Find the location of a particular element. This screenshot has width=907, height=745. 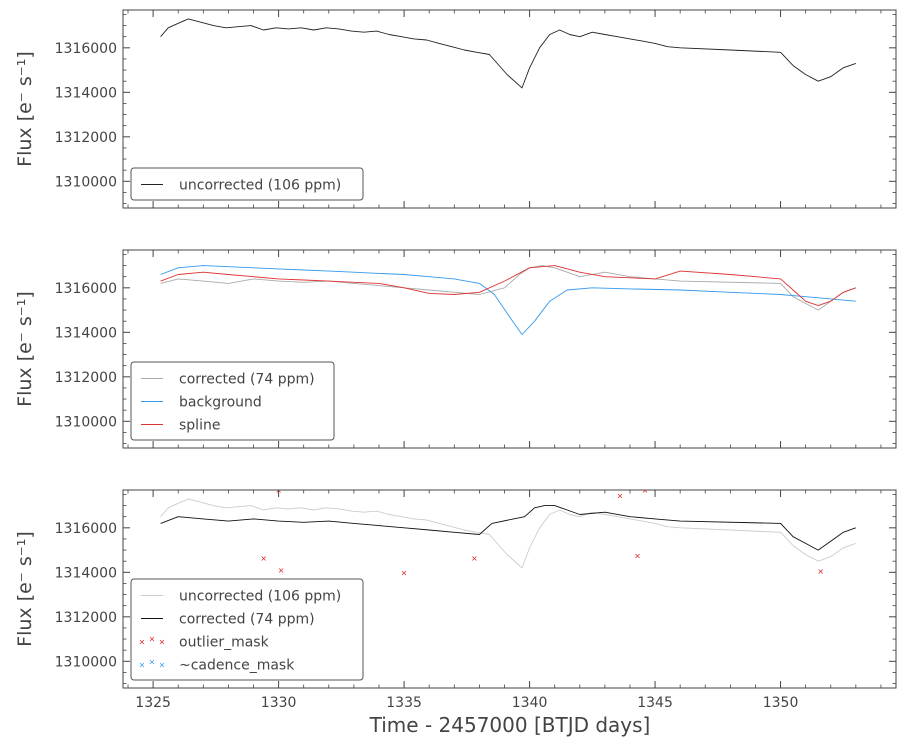

x-tick-label: 1335 is located at coordinates (404, 703).